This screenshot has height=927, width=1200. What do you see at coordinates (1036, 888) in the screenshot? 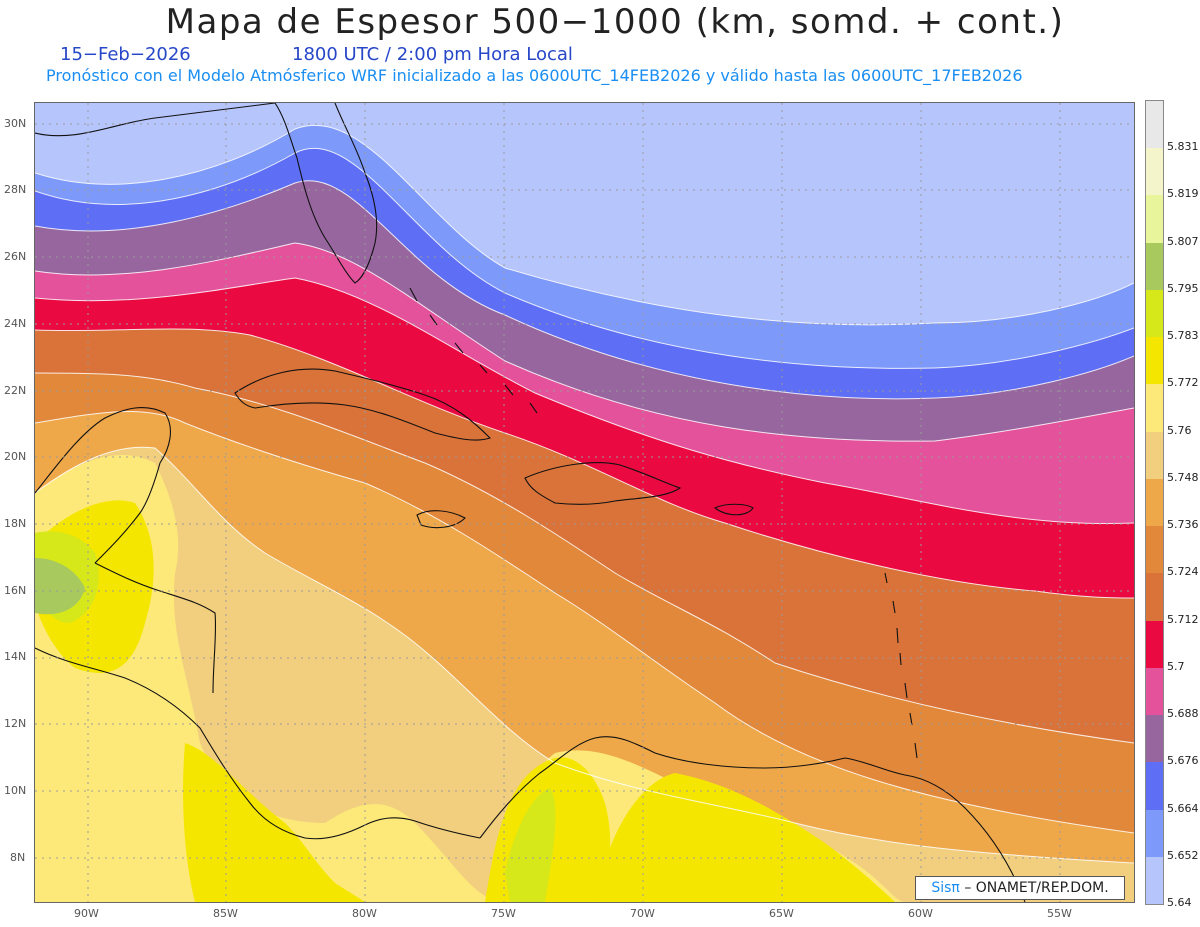
I see `credit-org: – ONAMET/REP.DOM.` at bounding box center [1036, 888].